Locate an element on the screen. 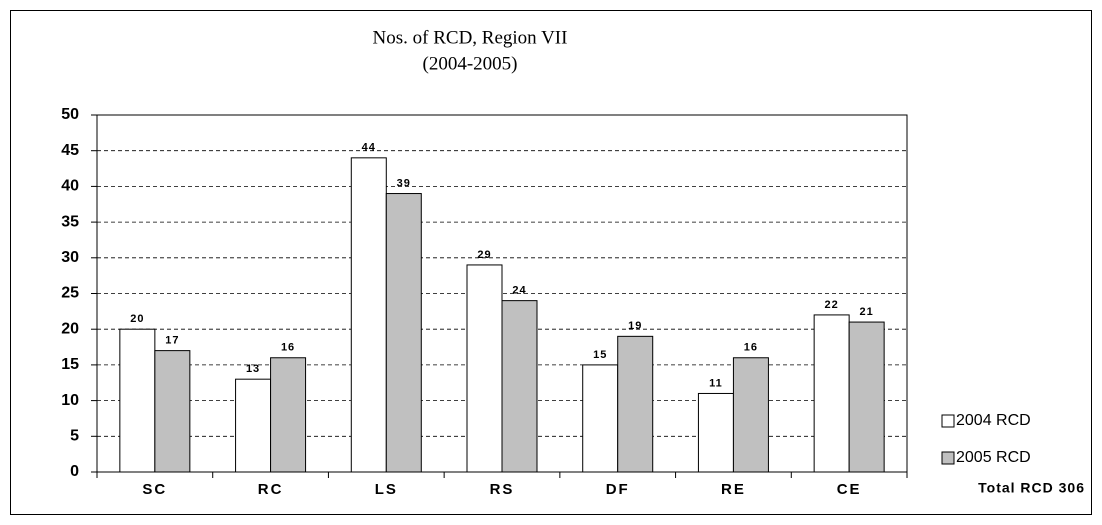 The width and height of the screenshot is (1102, 525). value-label: 17 is located at coordinates (172, 341).